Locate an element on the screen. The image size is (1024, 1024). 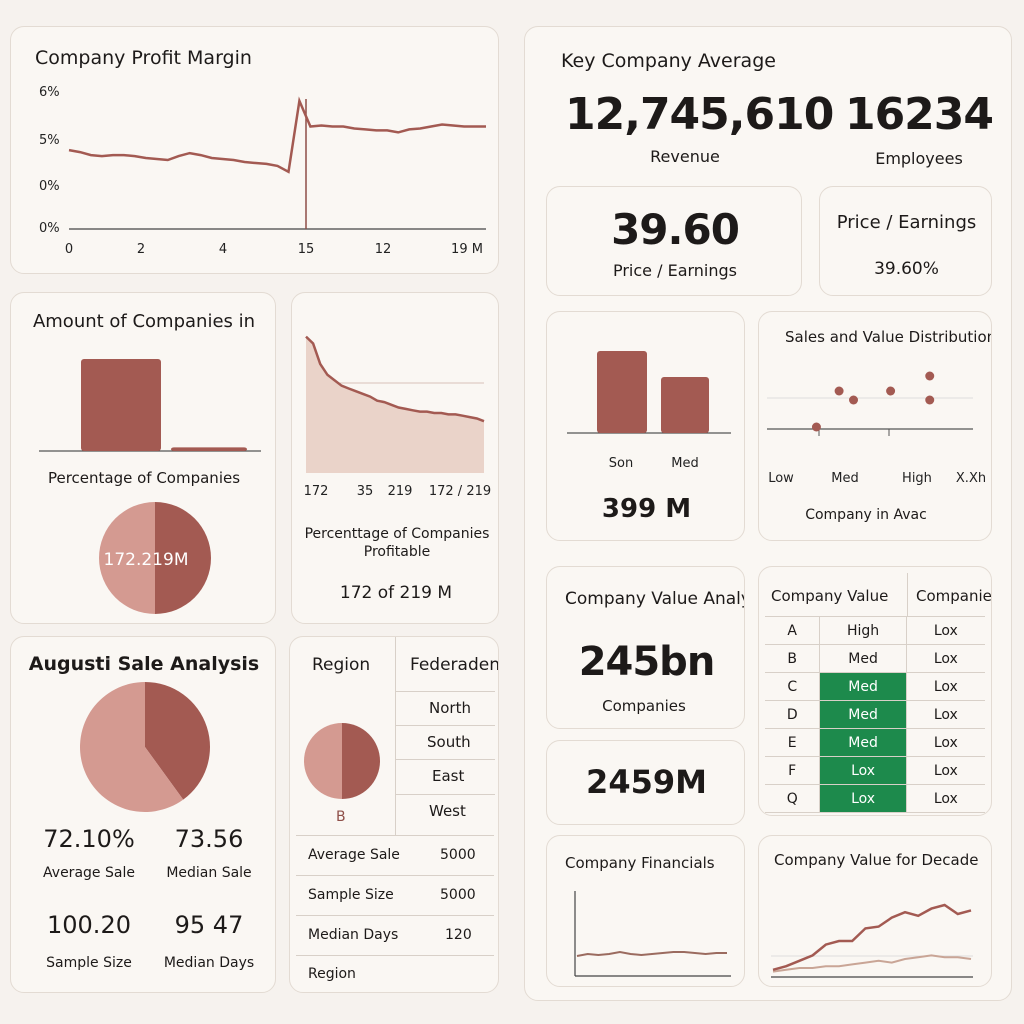
profitable-area-chart: 172 35 219 172 / 219 is located at coordinates (397, 417).